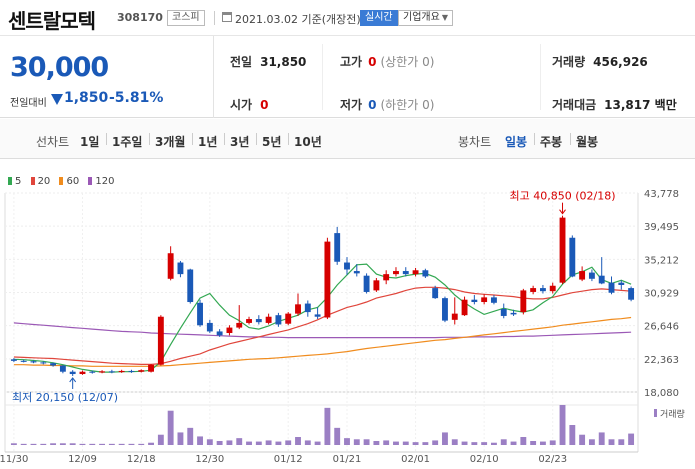 The width and height of the screenshot is (695, 469). I want to click on company-info-dropdown: 기업개요 ▼, so click(425, 18).